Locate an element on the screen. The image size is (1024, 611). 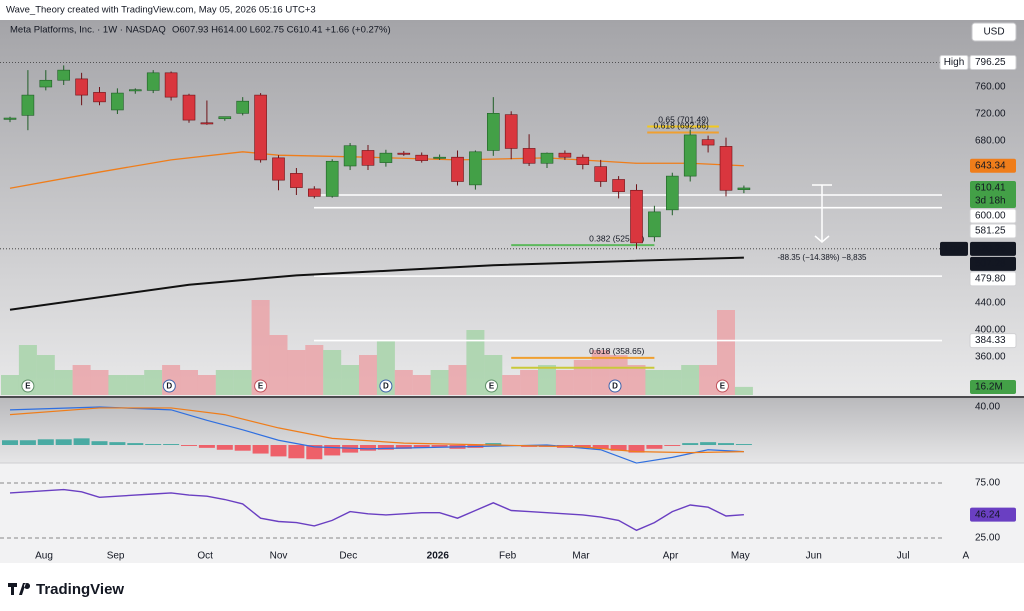
currency-box is located at coordinates (994, 32).